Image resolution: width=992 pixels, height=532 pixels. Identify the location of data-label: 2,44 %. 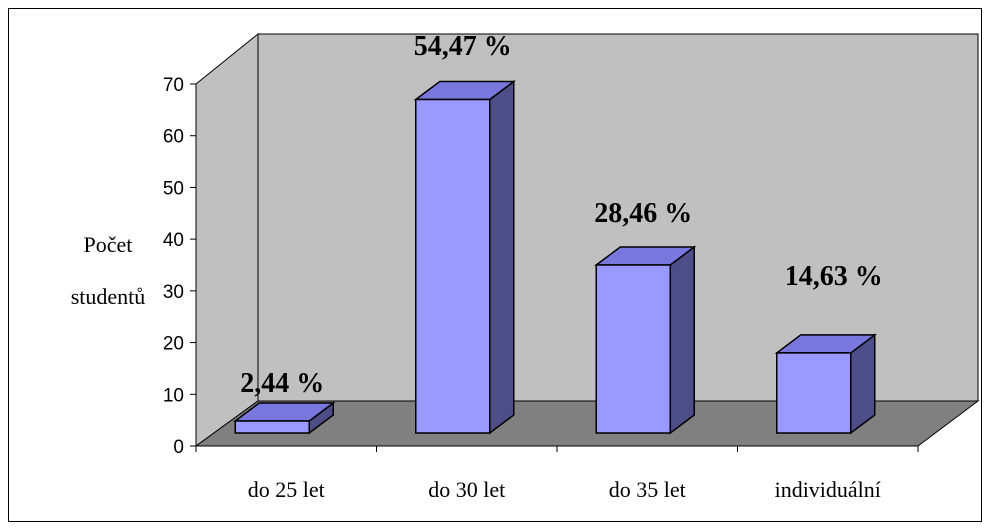
(282, 383).